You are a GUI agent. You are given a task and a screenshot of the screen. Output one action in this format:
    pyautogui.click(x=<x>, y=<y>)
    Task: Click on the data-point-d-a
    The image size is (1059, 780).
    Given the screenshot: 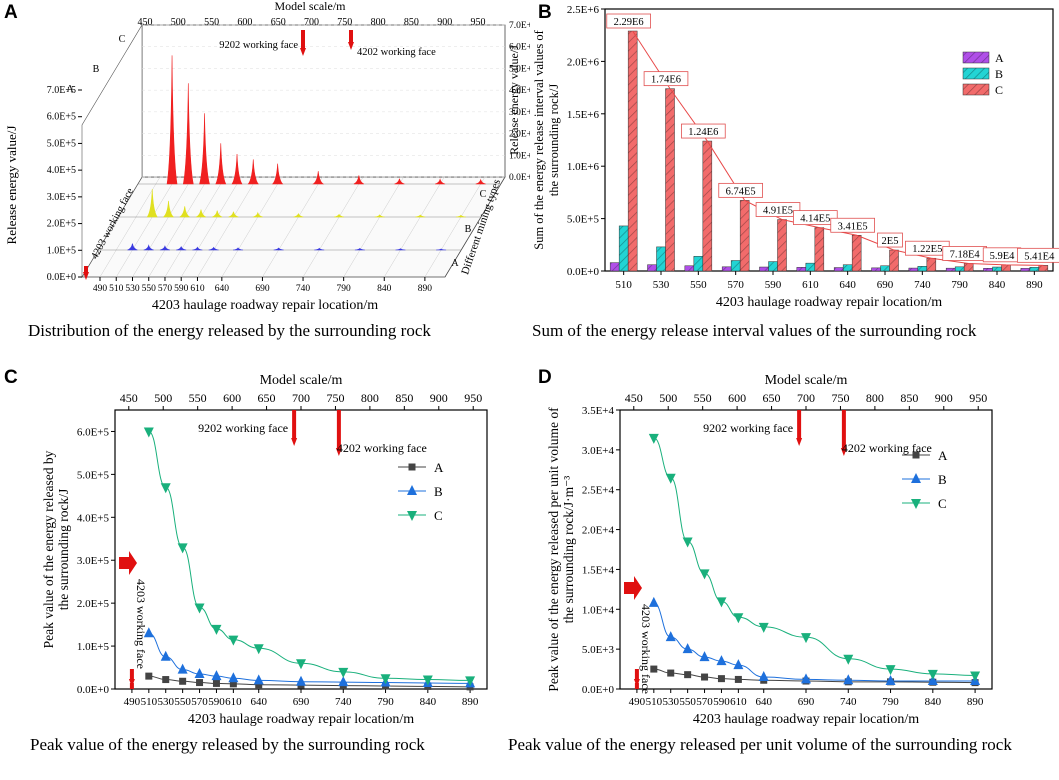 What is the action you would take?
    pyautogui.click(x=654, y=669)
    